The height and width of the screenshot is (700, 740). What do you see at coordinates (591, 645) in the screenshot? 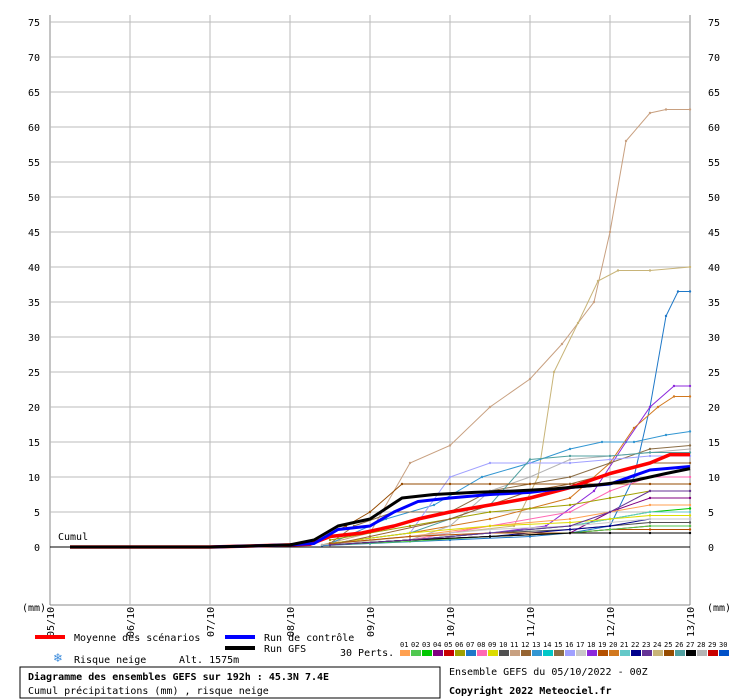
I see `pert-label: 18` at bounding box center [591, 645].